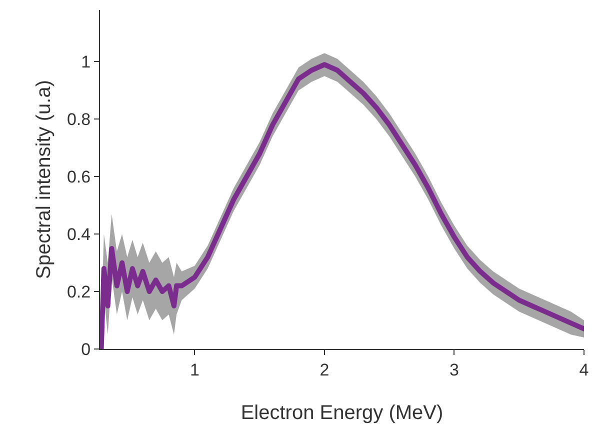  Describe the element at coordinates (44, 179) in the screenshot. I see `y-axis-title: Spectral intensity (u.a)` at that location.